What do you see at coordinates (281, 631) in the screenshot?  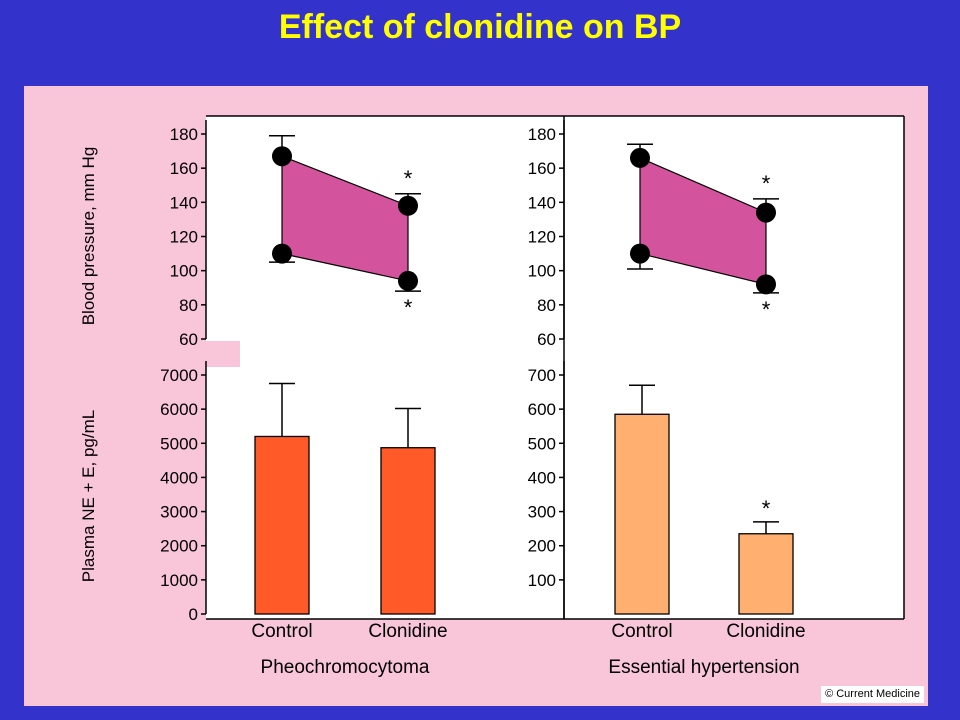 I see `plasma-pheochromocytoma-category-label: Control` at bounding box center [281, 631].